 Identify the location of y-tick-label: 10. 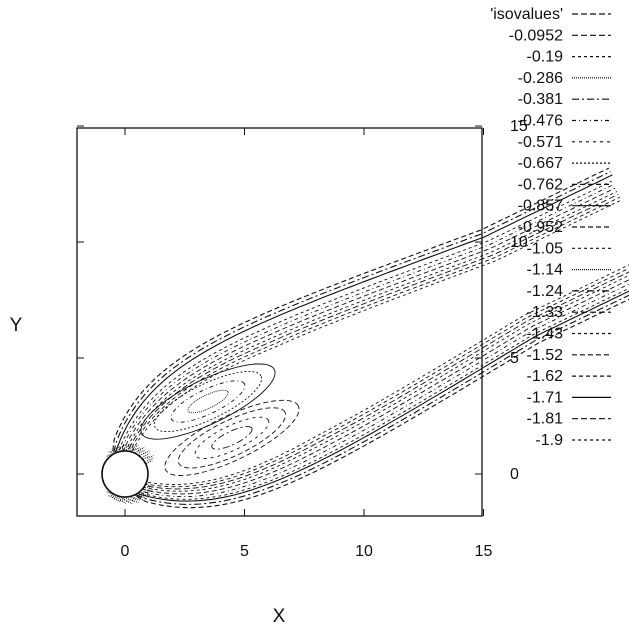
(519, 242).